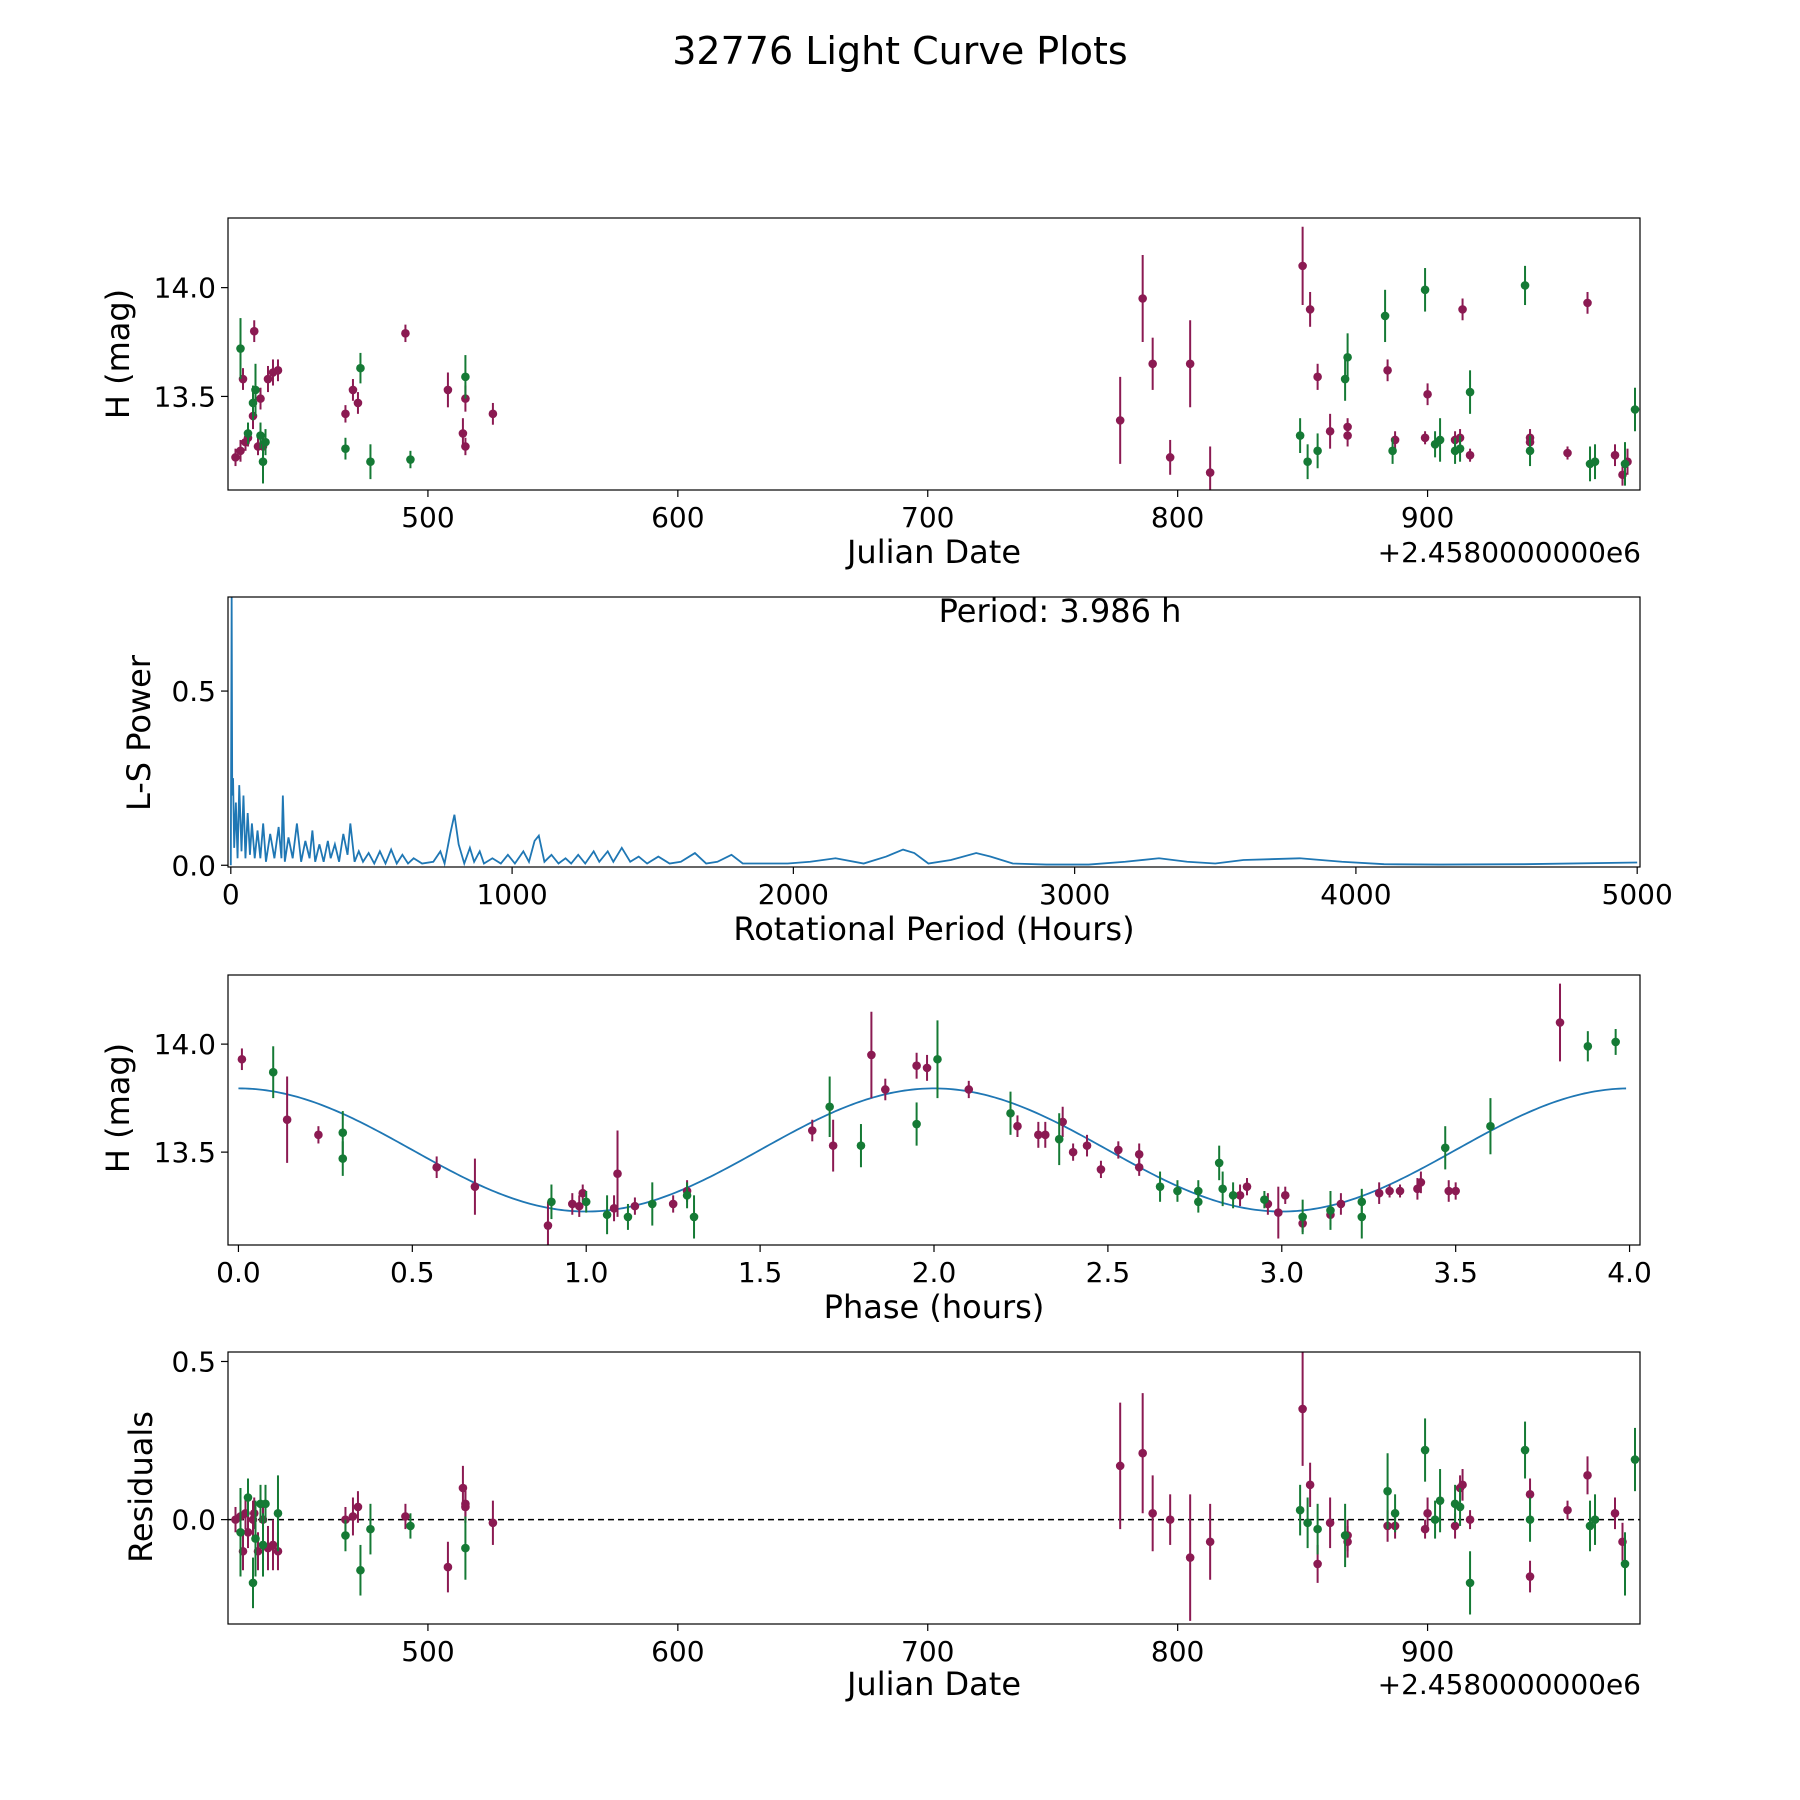 The width and height of the screenshot is (1800, 1800). I want to click on ls-series-line, so click(933, 732).